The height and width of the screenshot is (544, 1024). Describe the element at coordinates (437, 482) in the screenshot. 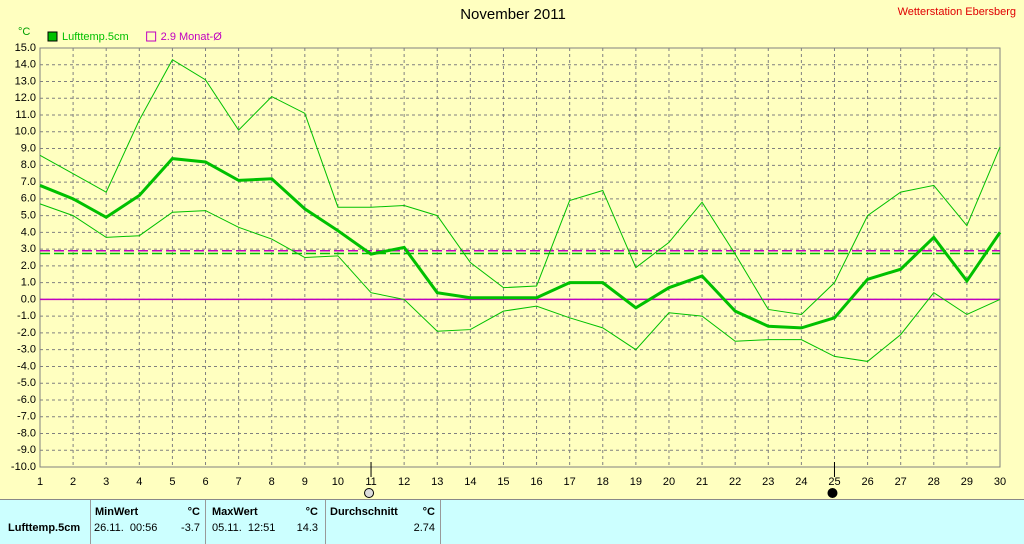

I see `x-tick-label: 13` at that location.